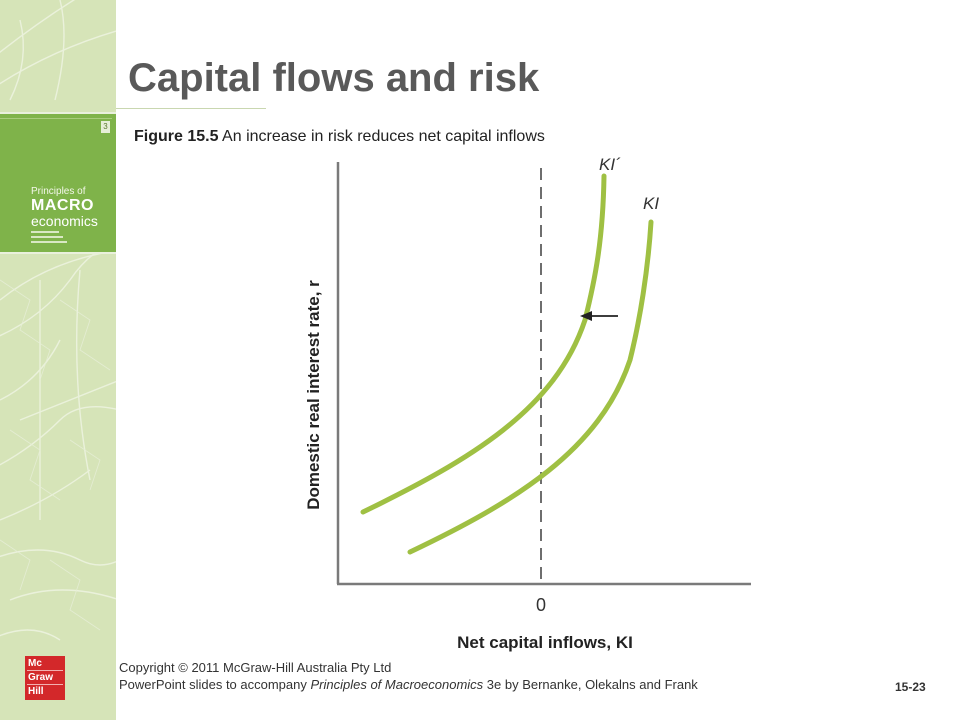 The height and width of the screenshot is (720, 960). What do you see at coordinates (105, 127) in the screenshot?
I see `book-edition-badge: 3` at bounding box center [105, 127].